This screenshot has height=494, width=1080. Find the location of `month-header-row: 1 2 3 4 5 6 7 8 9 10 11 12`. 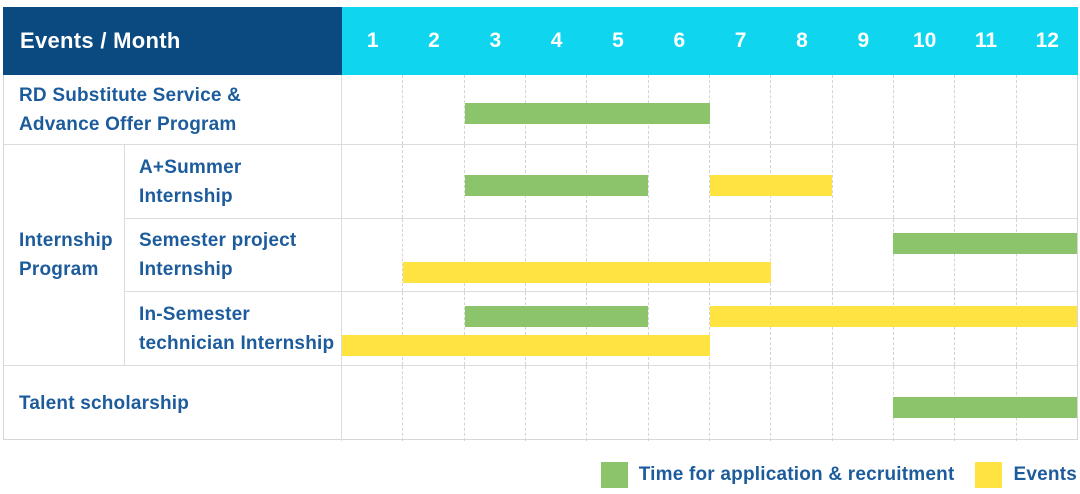

month-header-row: 1 2 3 4 5 6 7 8 9 10 11 12 is located at coordinates (710, 41).